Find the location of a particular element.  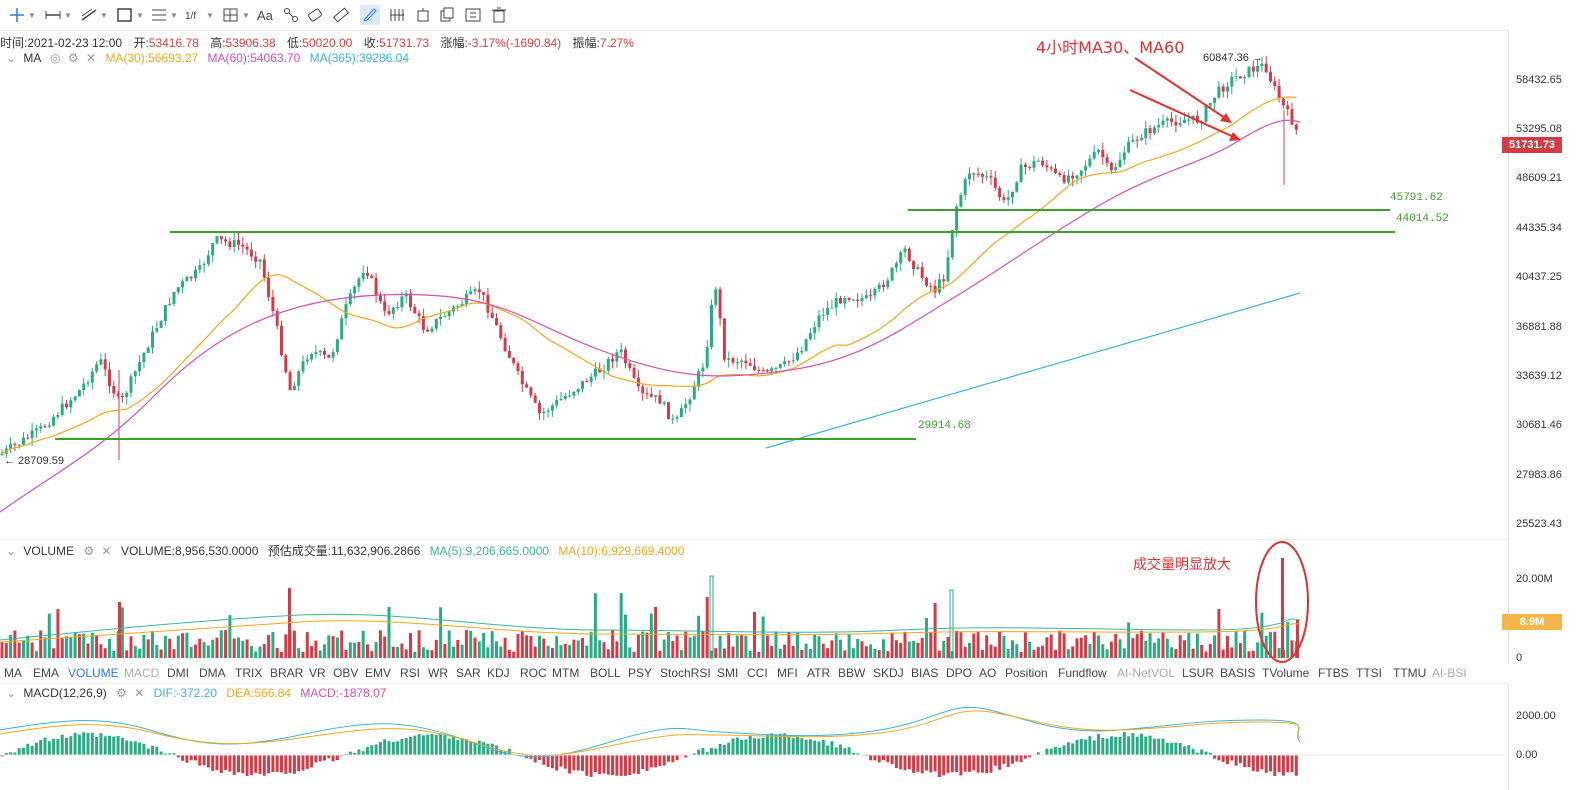

brush-icon is located at coordinates (370, 15).